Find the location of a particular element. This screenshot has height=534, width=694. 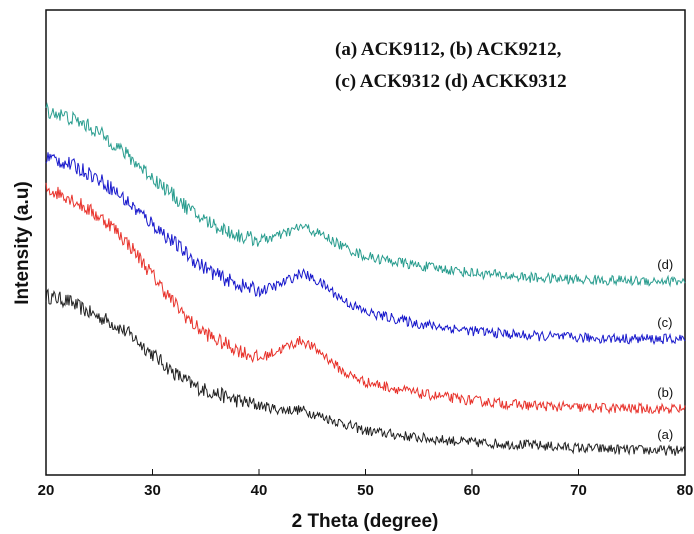

legend-line-2: (c) ACK9312 (d) ACKK9312 is located at coordinates (451, 81).